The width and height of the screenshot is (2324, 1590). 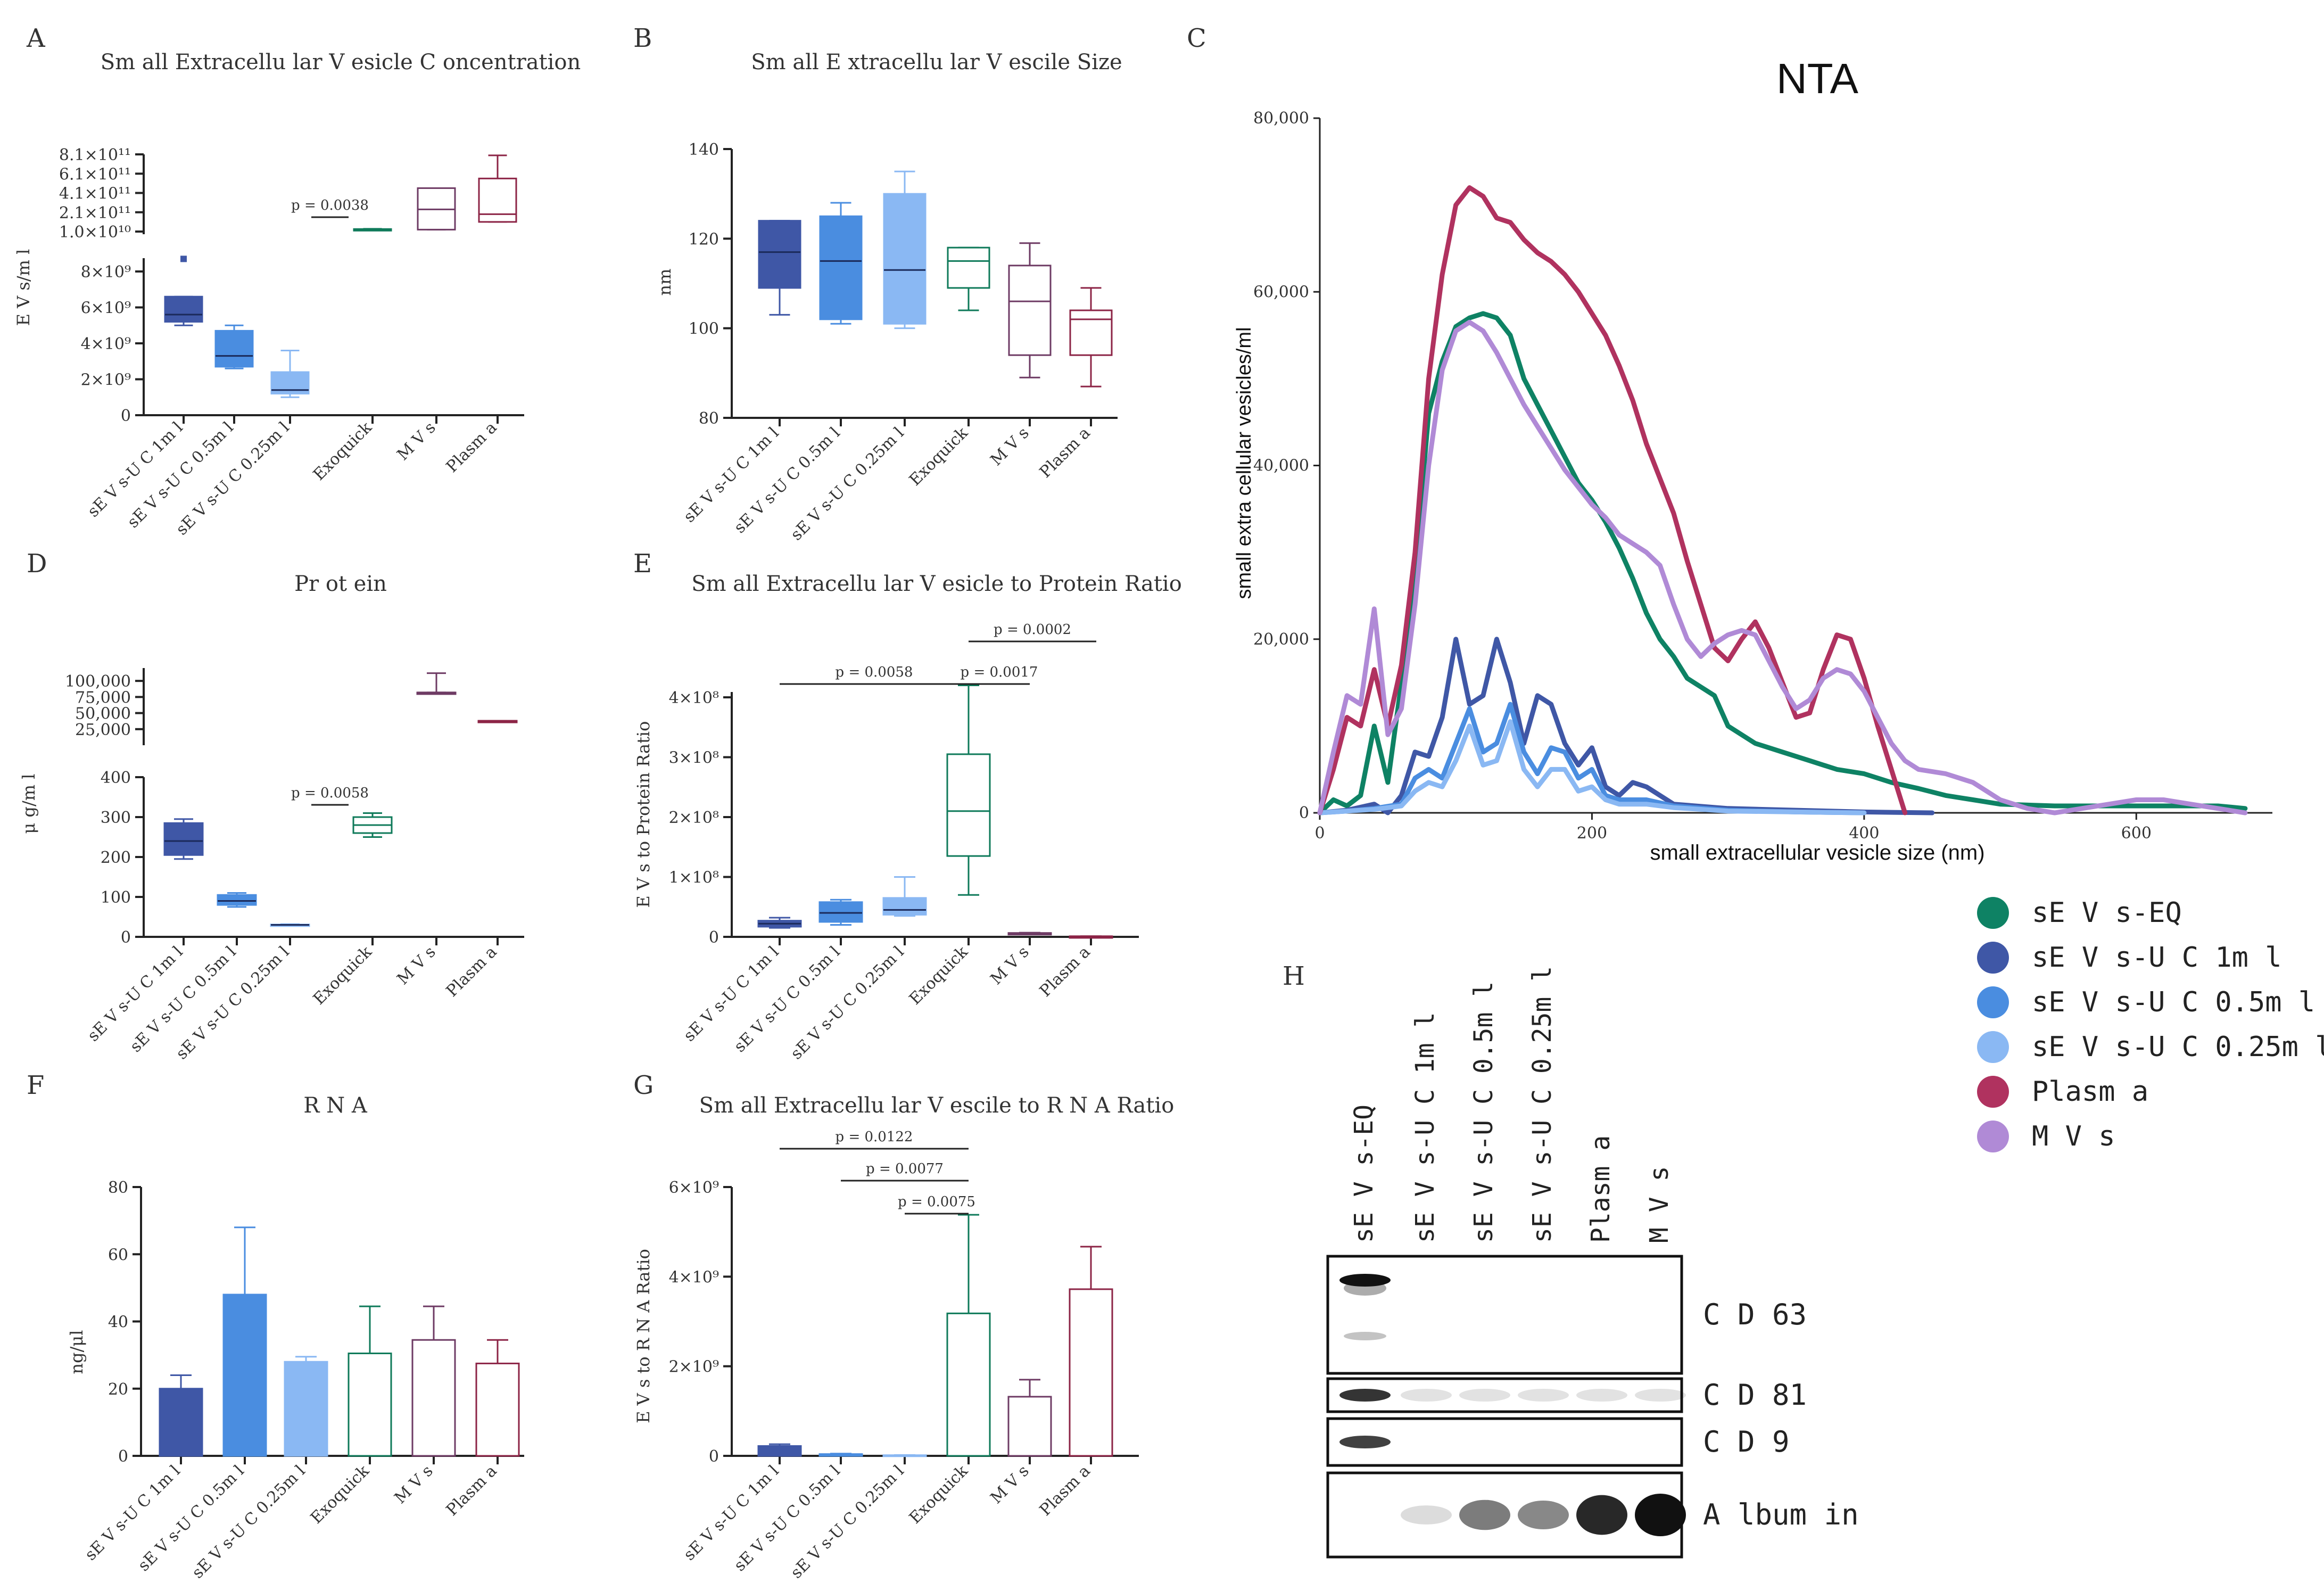 I want to click on g-xtick-label: M V s, so click(x=1009, y=1484).